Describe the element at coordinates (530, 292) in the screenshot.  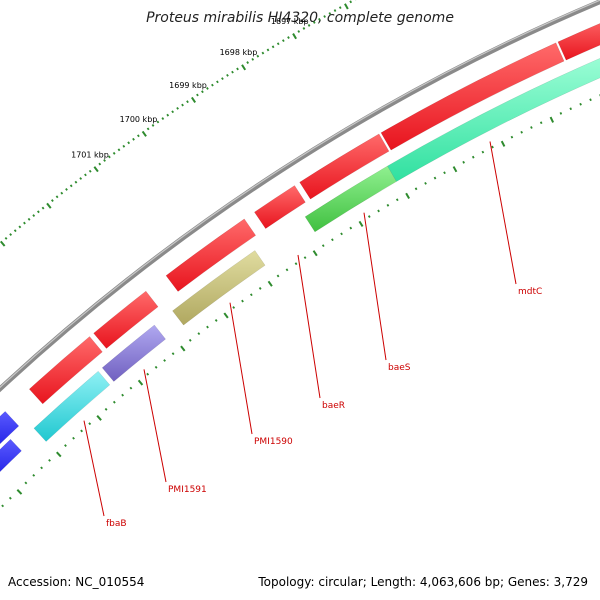
I see `gene-label-mdtc: mdtC` at that location.